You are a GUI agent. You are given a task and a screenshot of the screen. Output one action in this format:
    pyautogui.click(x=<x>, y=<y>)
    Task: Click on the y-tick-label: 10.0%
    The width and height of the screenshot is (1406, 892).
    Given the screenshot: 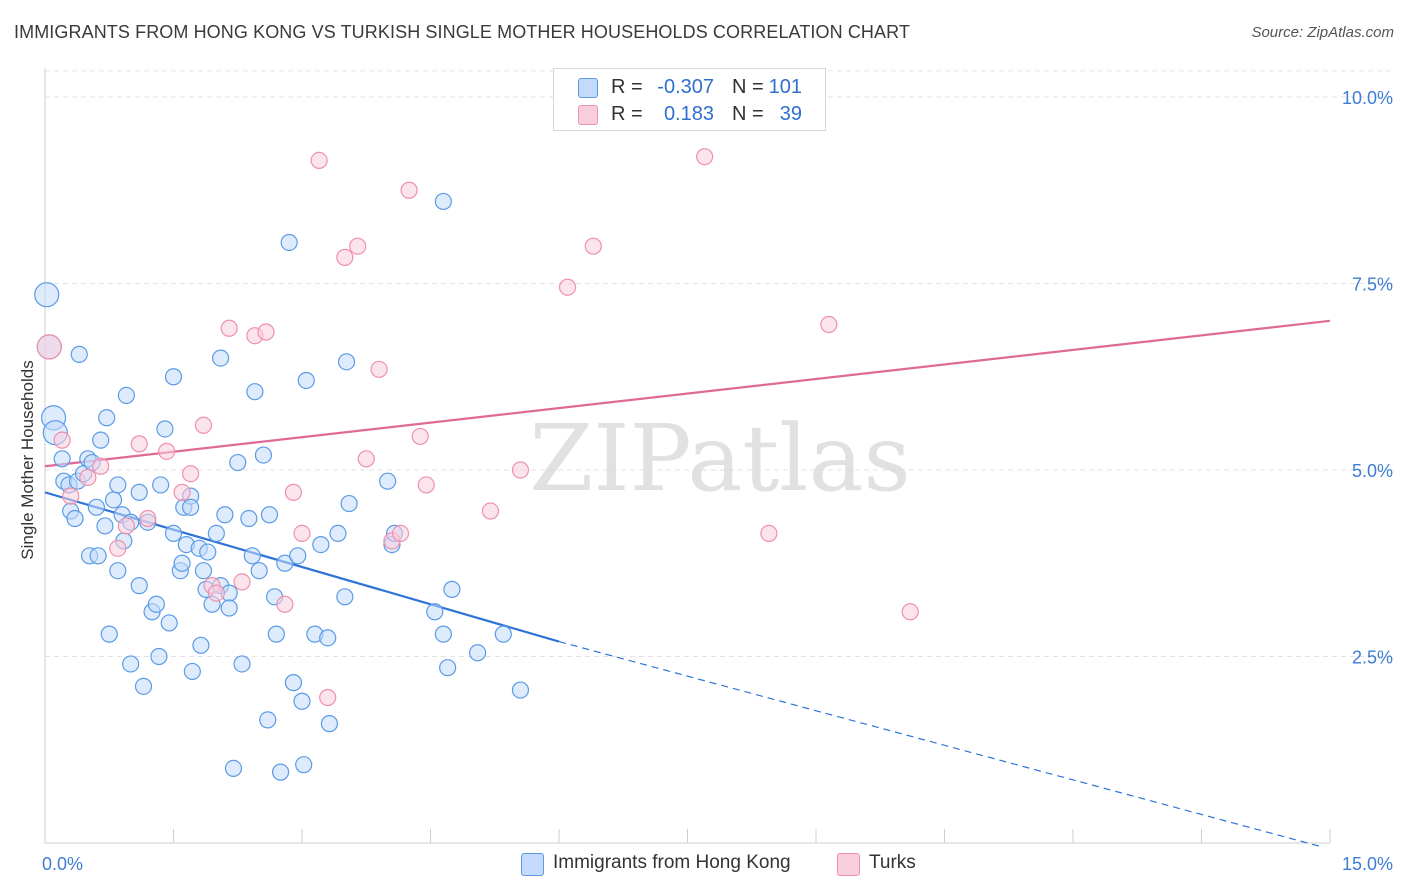 What is the action you would take?
    pyautogui.click(x=1367, y=98)
    